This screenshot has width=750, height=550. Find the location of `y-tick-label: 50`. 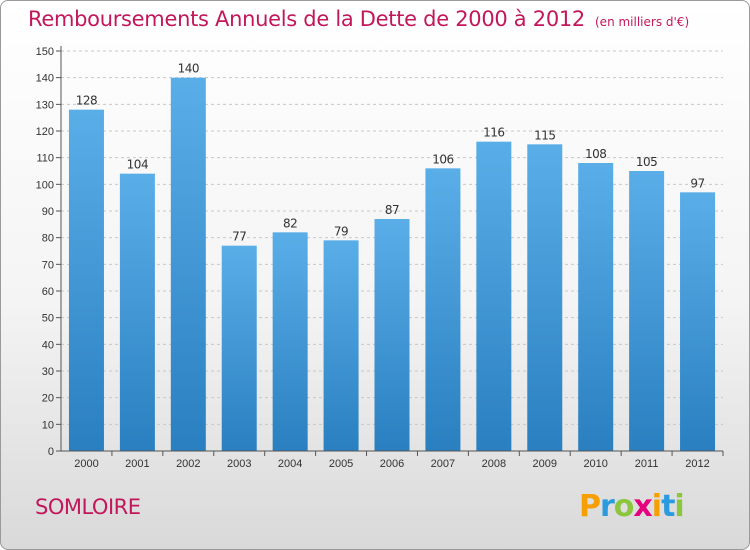

y-tick-label: 50 is located at coordinates (48, 319).